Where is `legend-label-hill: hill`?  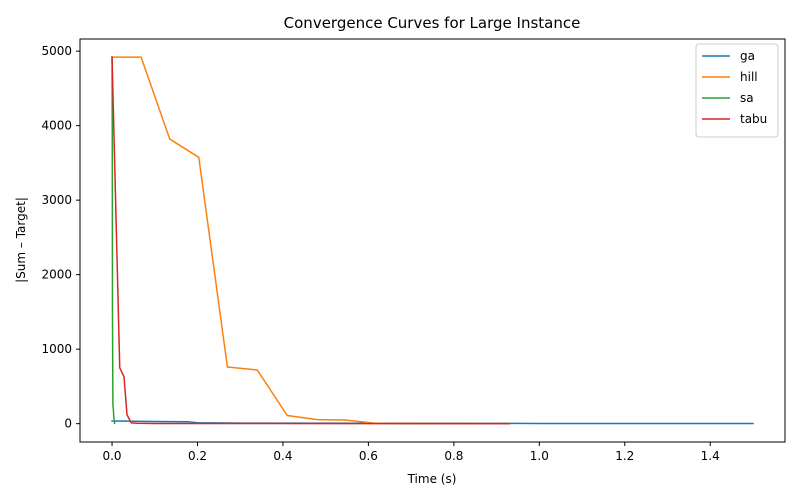
legend-label-hill: hill is located at coordinates (749, 77).